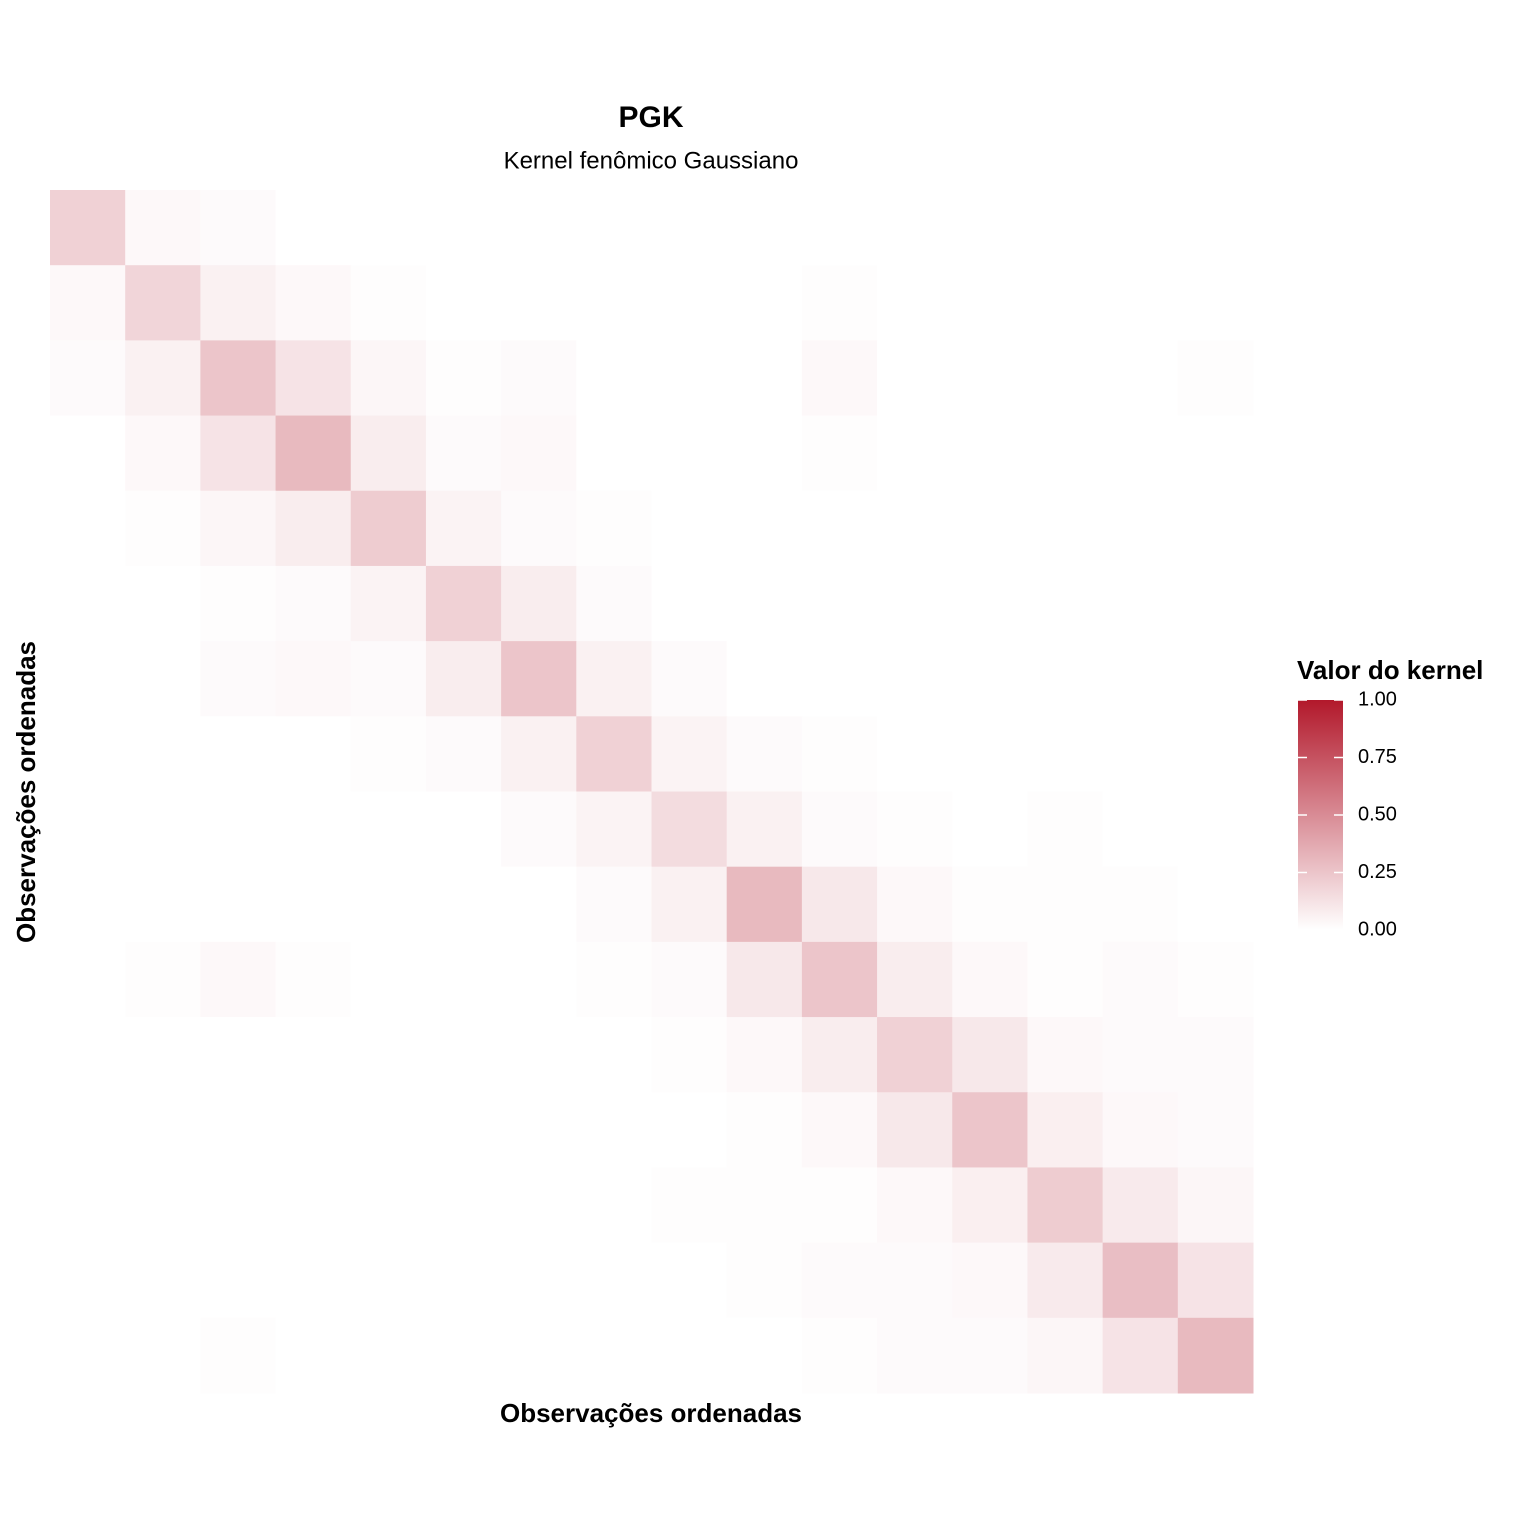  What do you see at coordinates (1377, 757) in the screenshot?
I see `colorbar-tick-label: 0.75` at bounding box center [1377, 757].